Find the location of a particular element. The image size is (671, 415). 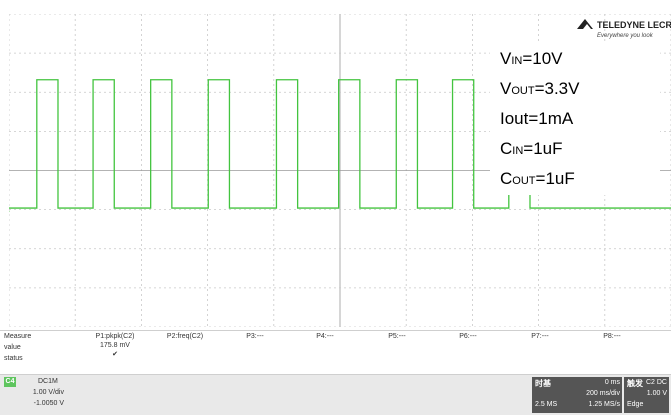

measure-column: P5:--- is located at coordinates (397, 337).